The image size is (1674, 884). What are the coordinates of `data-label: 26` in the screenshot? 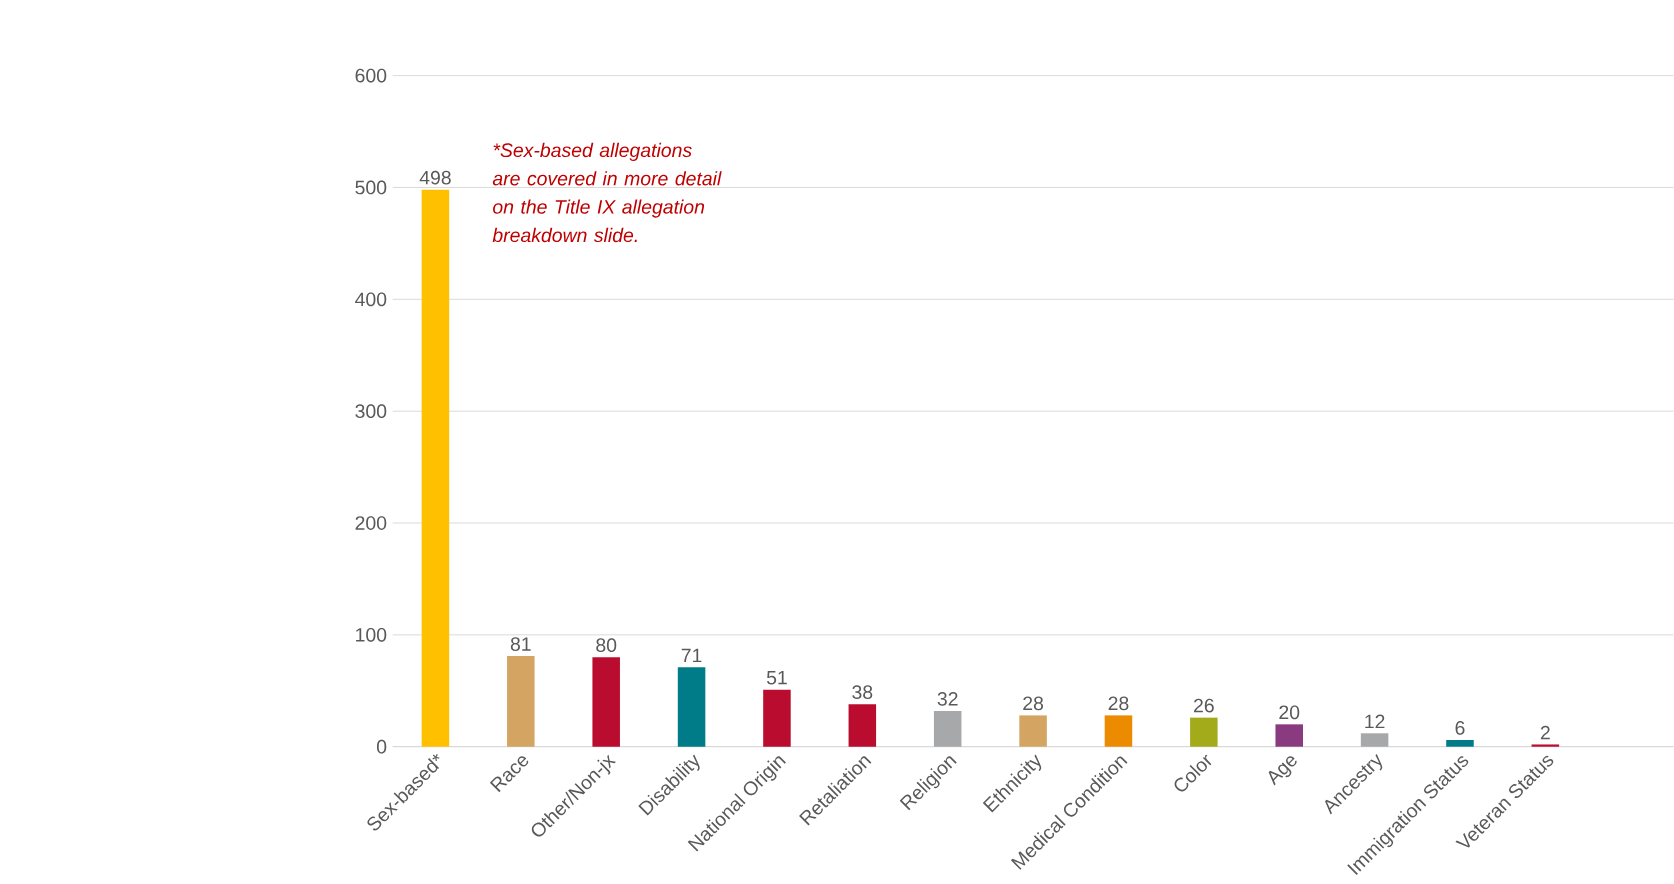 It's located at (1204, 705).